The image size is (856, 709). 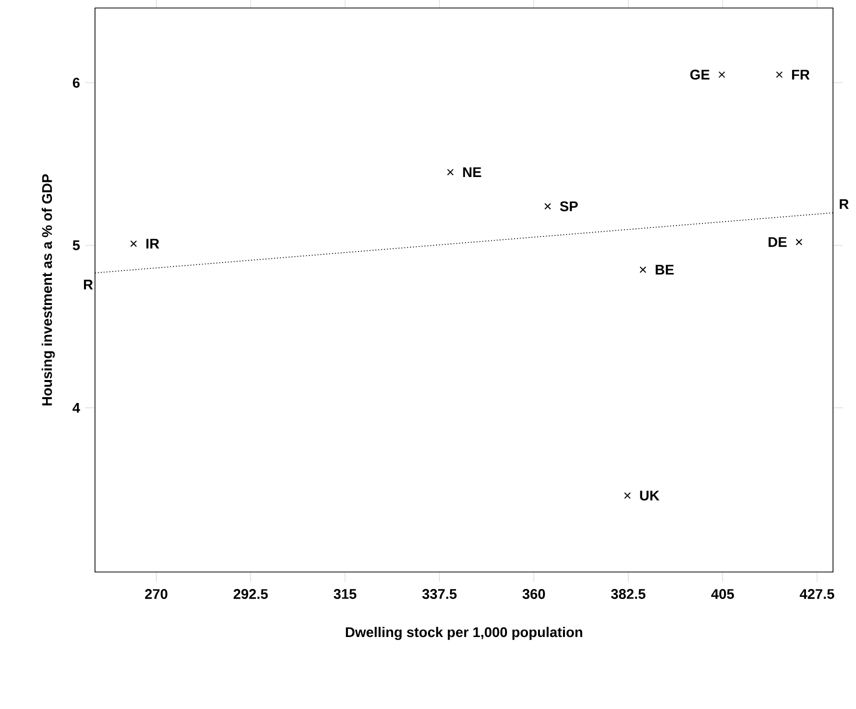 I want to click on x-tick-label: 292.5, so click(x=251, y=594).